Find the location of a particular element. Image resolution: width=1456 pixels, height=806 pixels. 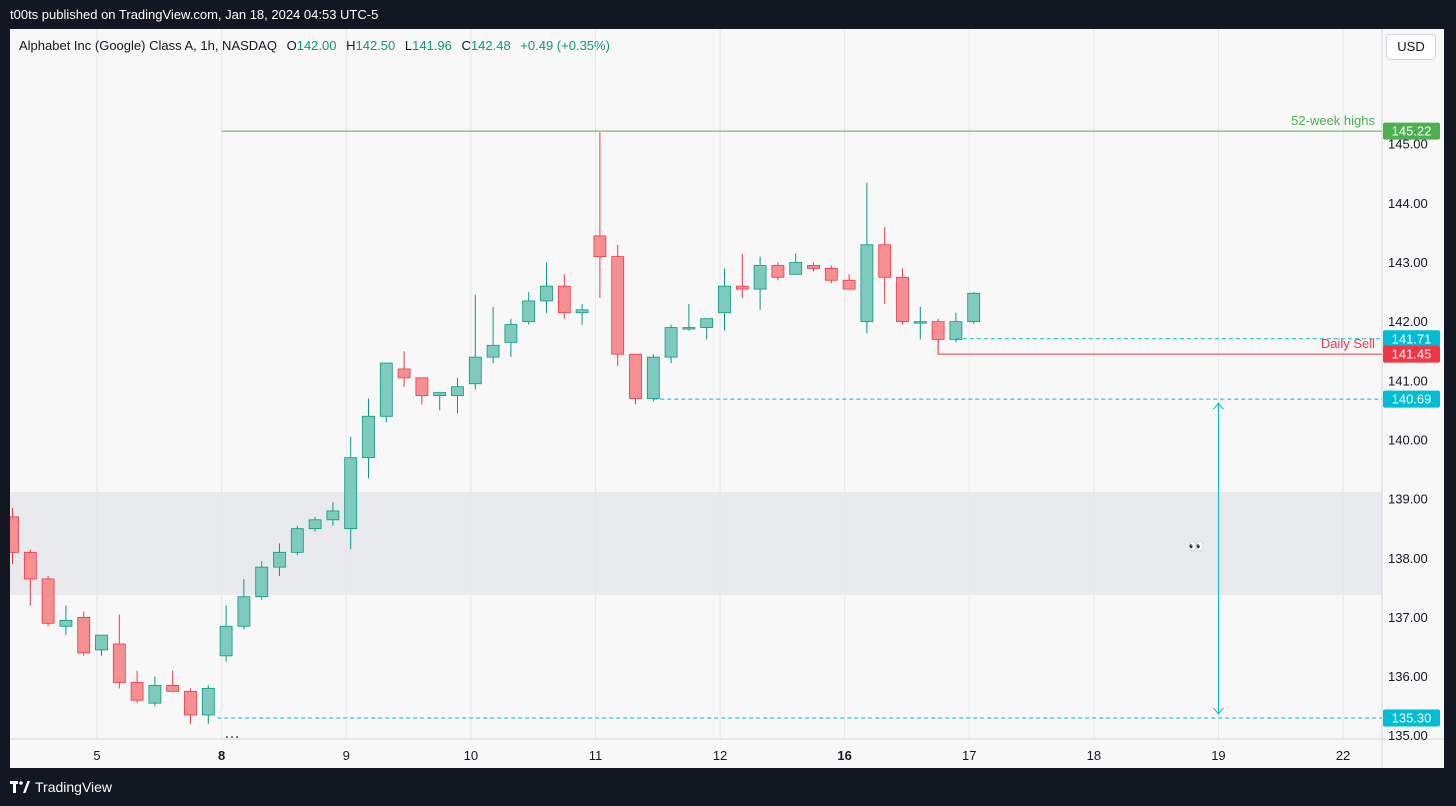

price-tick-label: 138.00 is located at coordinates (1408, 558).